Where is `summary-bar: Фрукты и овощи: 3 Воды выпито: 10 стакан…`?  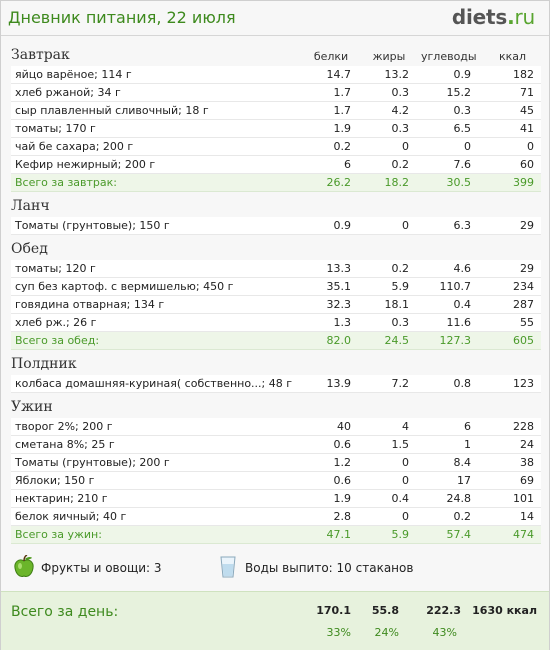 summary-bar: Фрукты и овощи: 3 Воды выпито: 10 стакан… is located at coordinates (276, 568).